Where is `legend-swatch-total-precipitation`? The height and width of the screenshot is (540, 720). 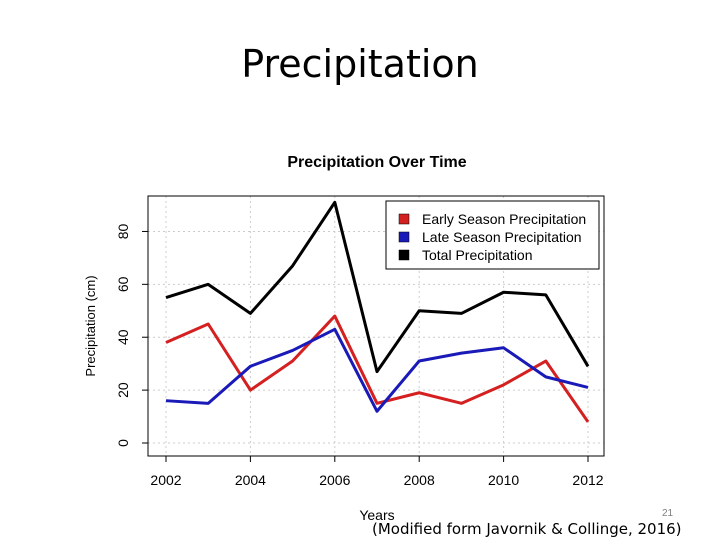
legend-swatch-total-precipitation is located at coordinates (404, 255).